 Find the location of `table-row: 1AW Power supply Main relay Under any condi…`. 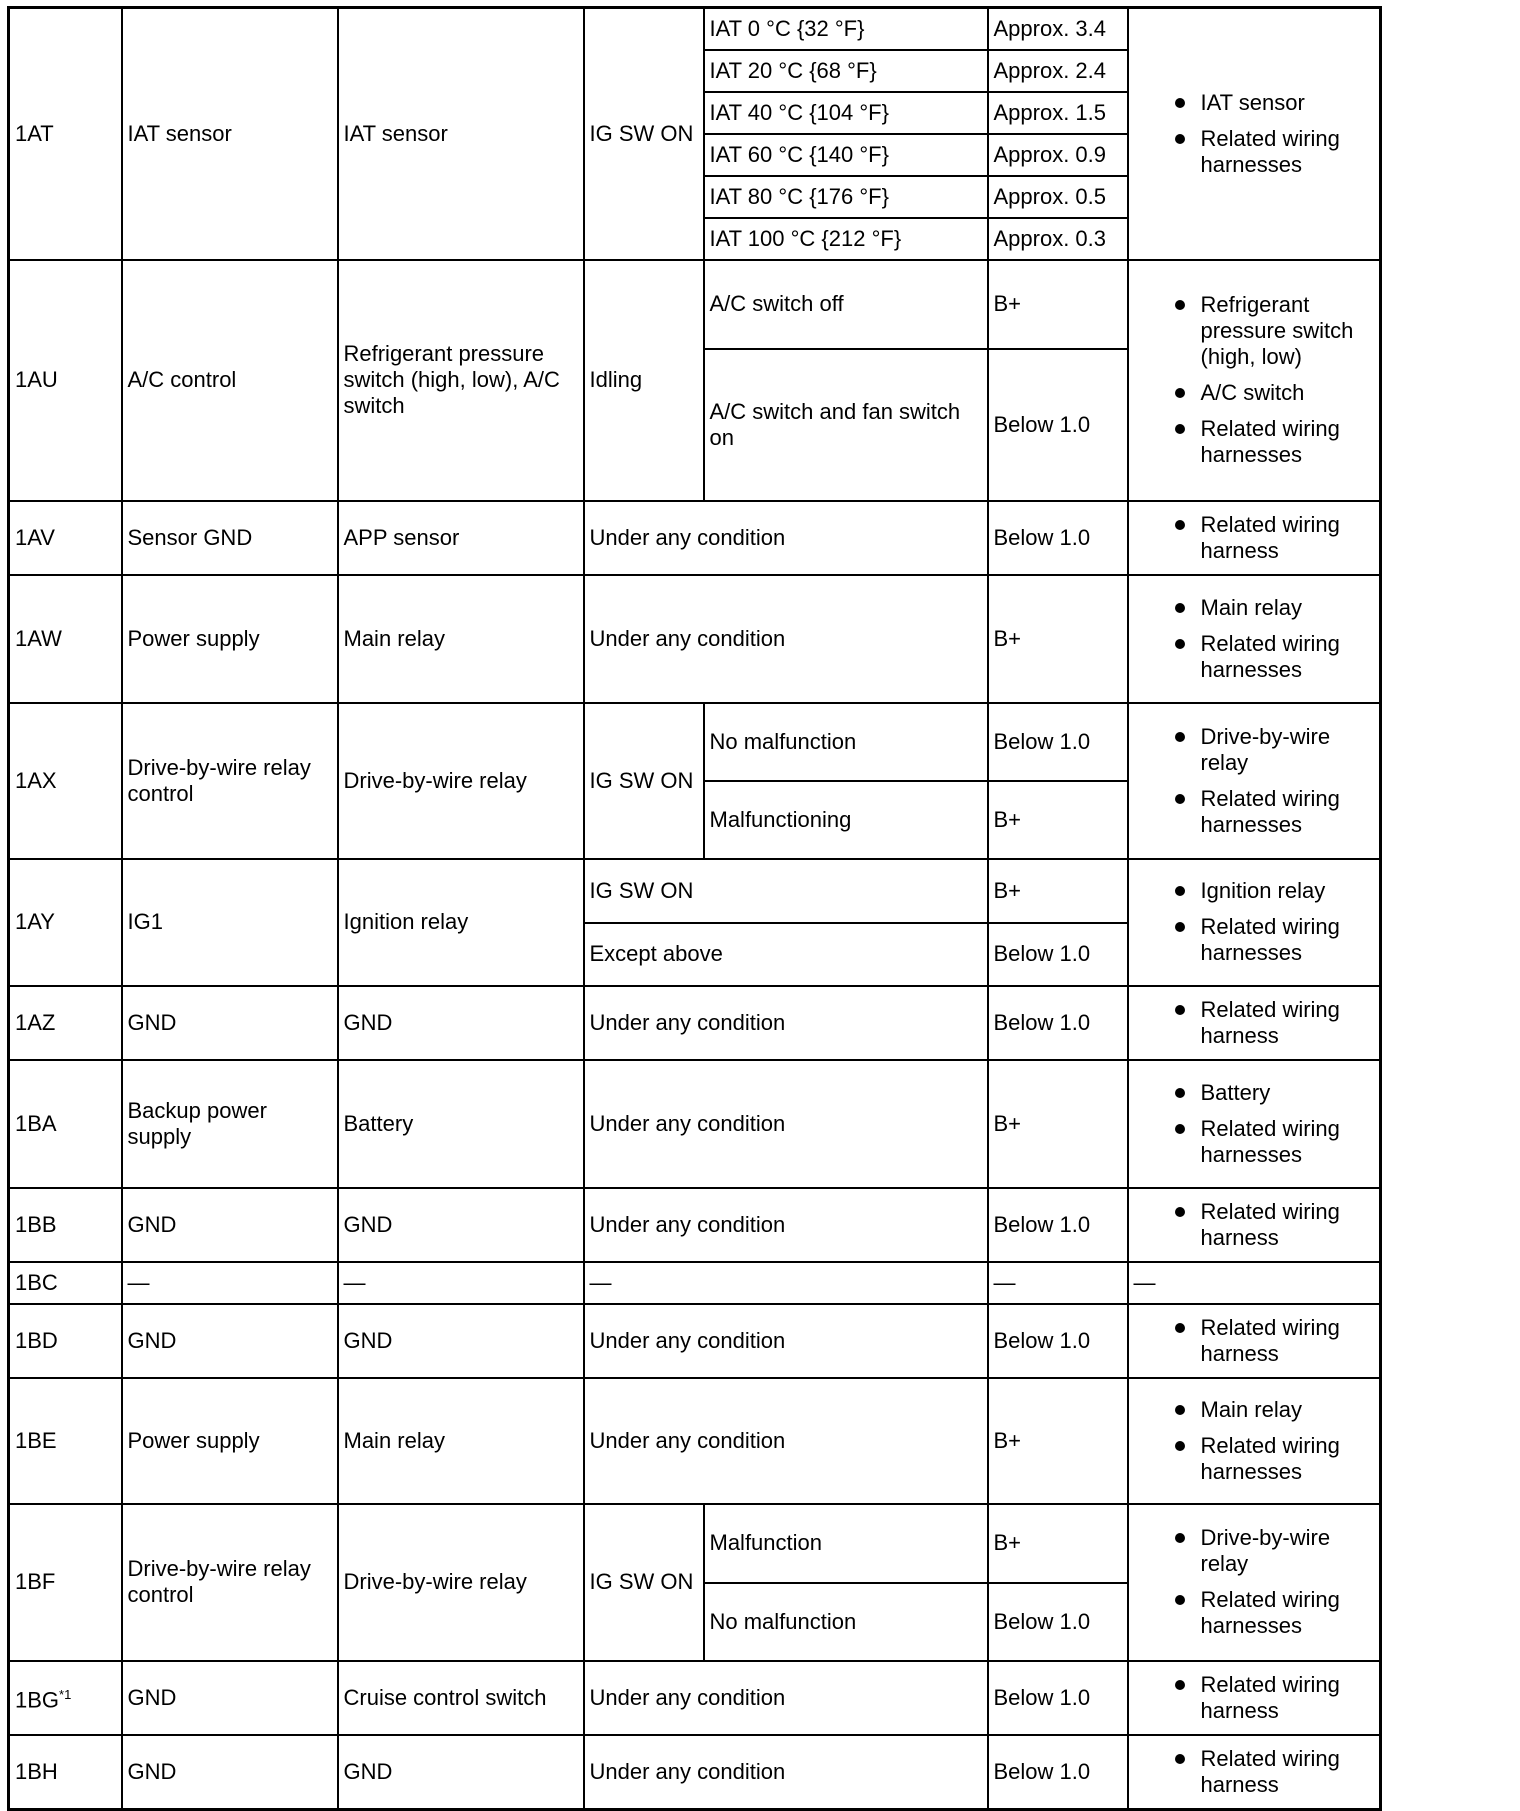

table-row: 1AW Power supply Main relay Under any condi… is located at coordinates (694, 638).